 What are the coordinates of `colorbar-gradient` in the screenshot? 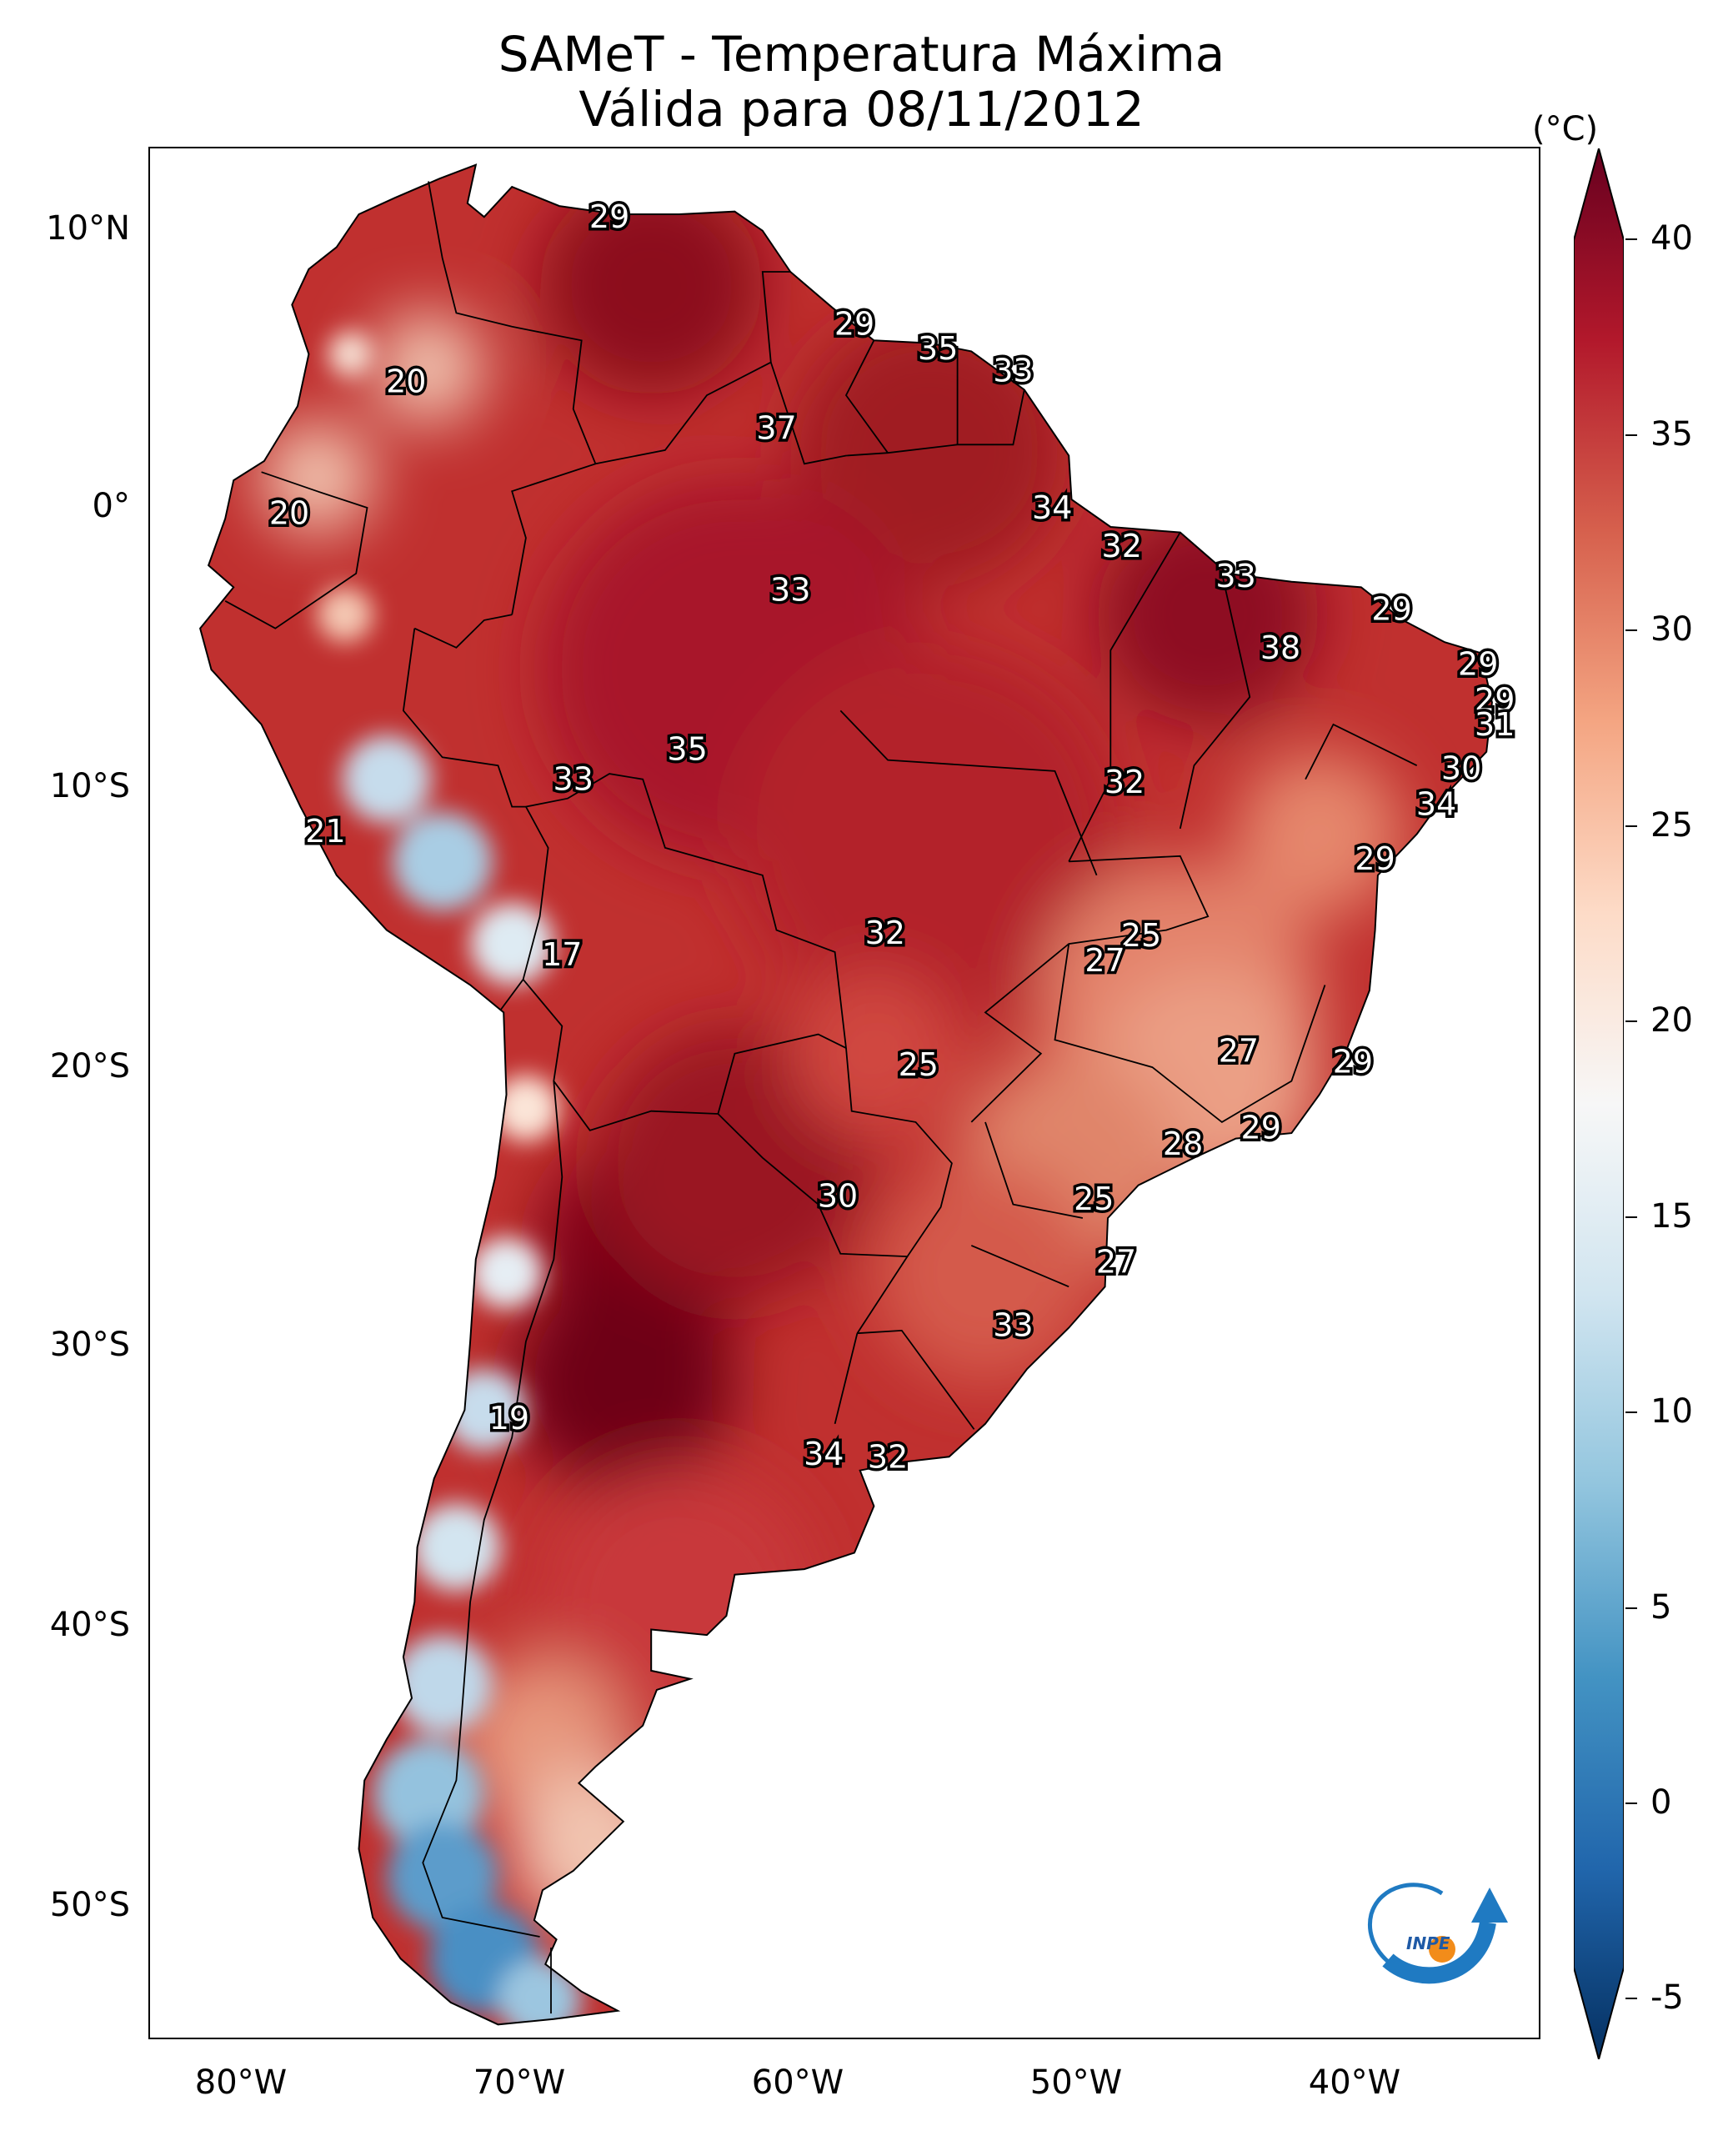 It's located at (1599, 1104).